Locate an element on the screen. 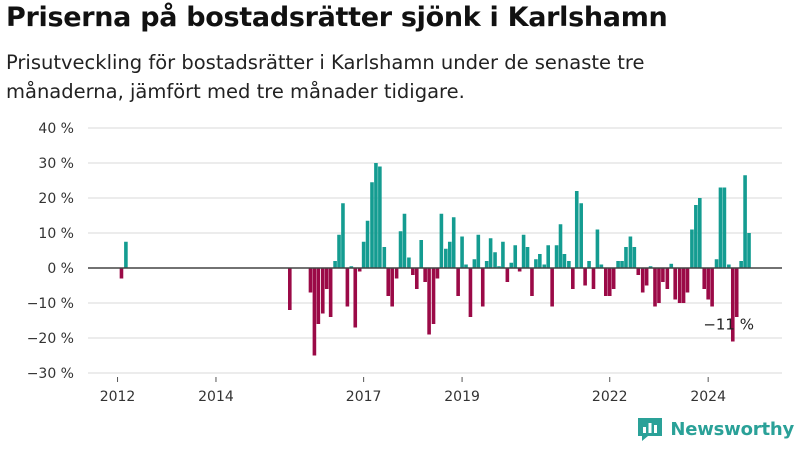 This screenshot has height=450, width=800. y-tick-label: 40 % is located at coordinates (56, 129).